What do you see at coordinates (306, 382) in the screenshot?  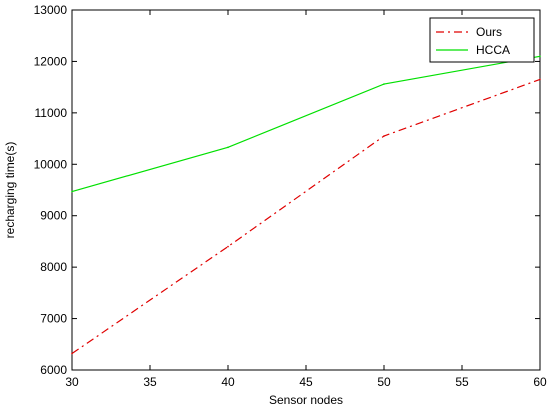 I see `x-tick-label: 45` at bounding box center [306, 382].